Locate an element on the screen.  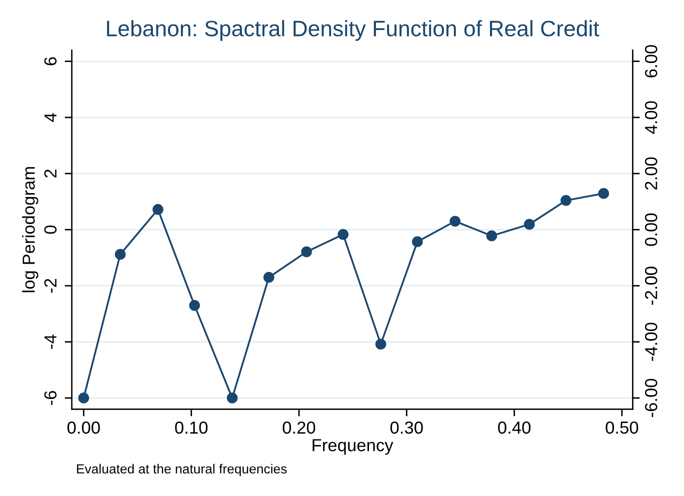
chart-title: Lebanon: Spactral Density Function of Real Credit is located at coordinates (353, 30).